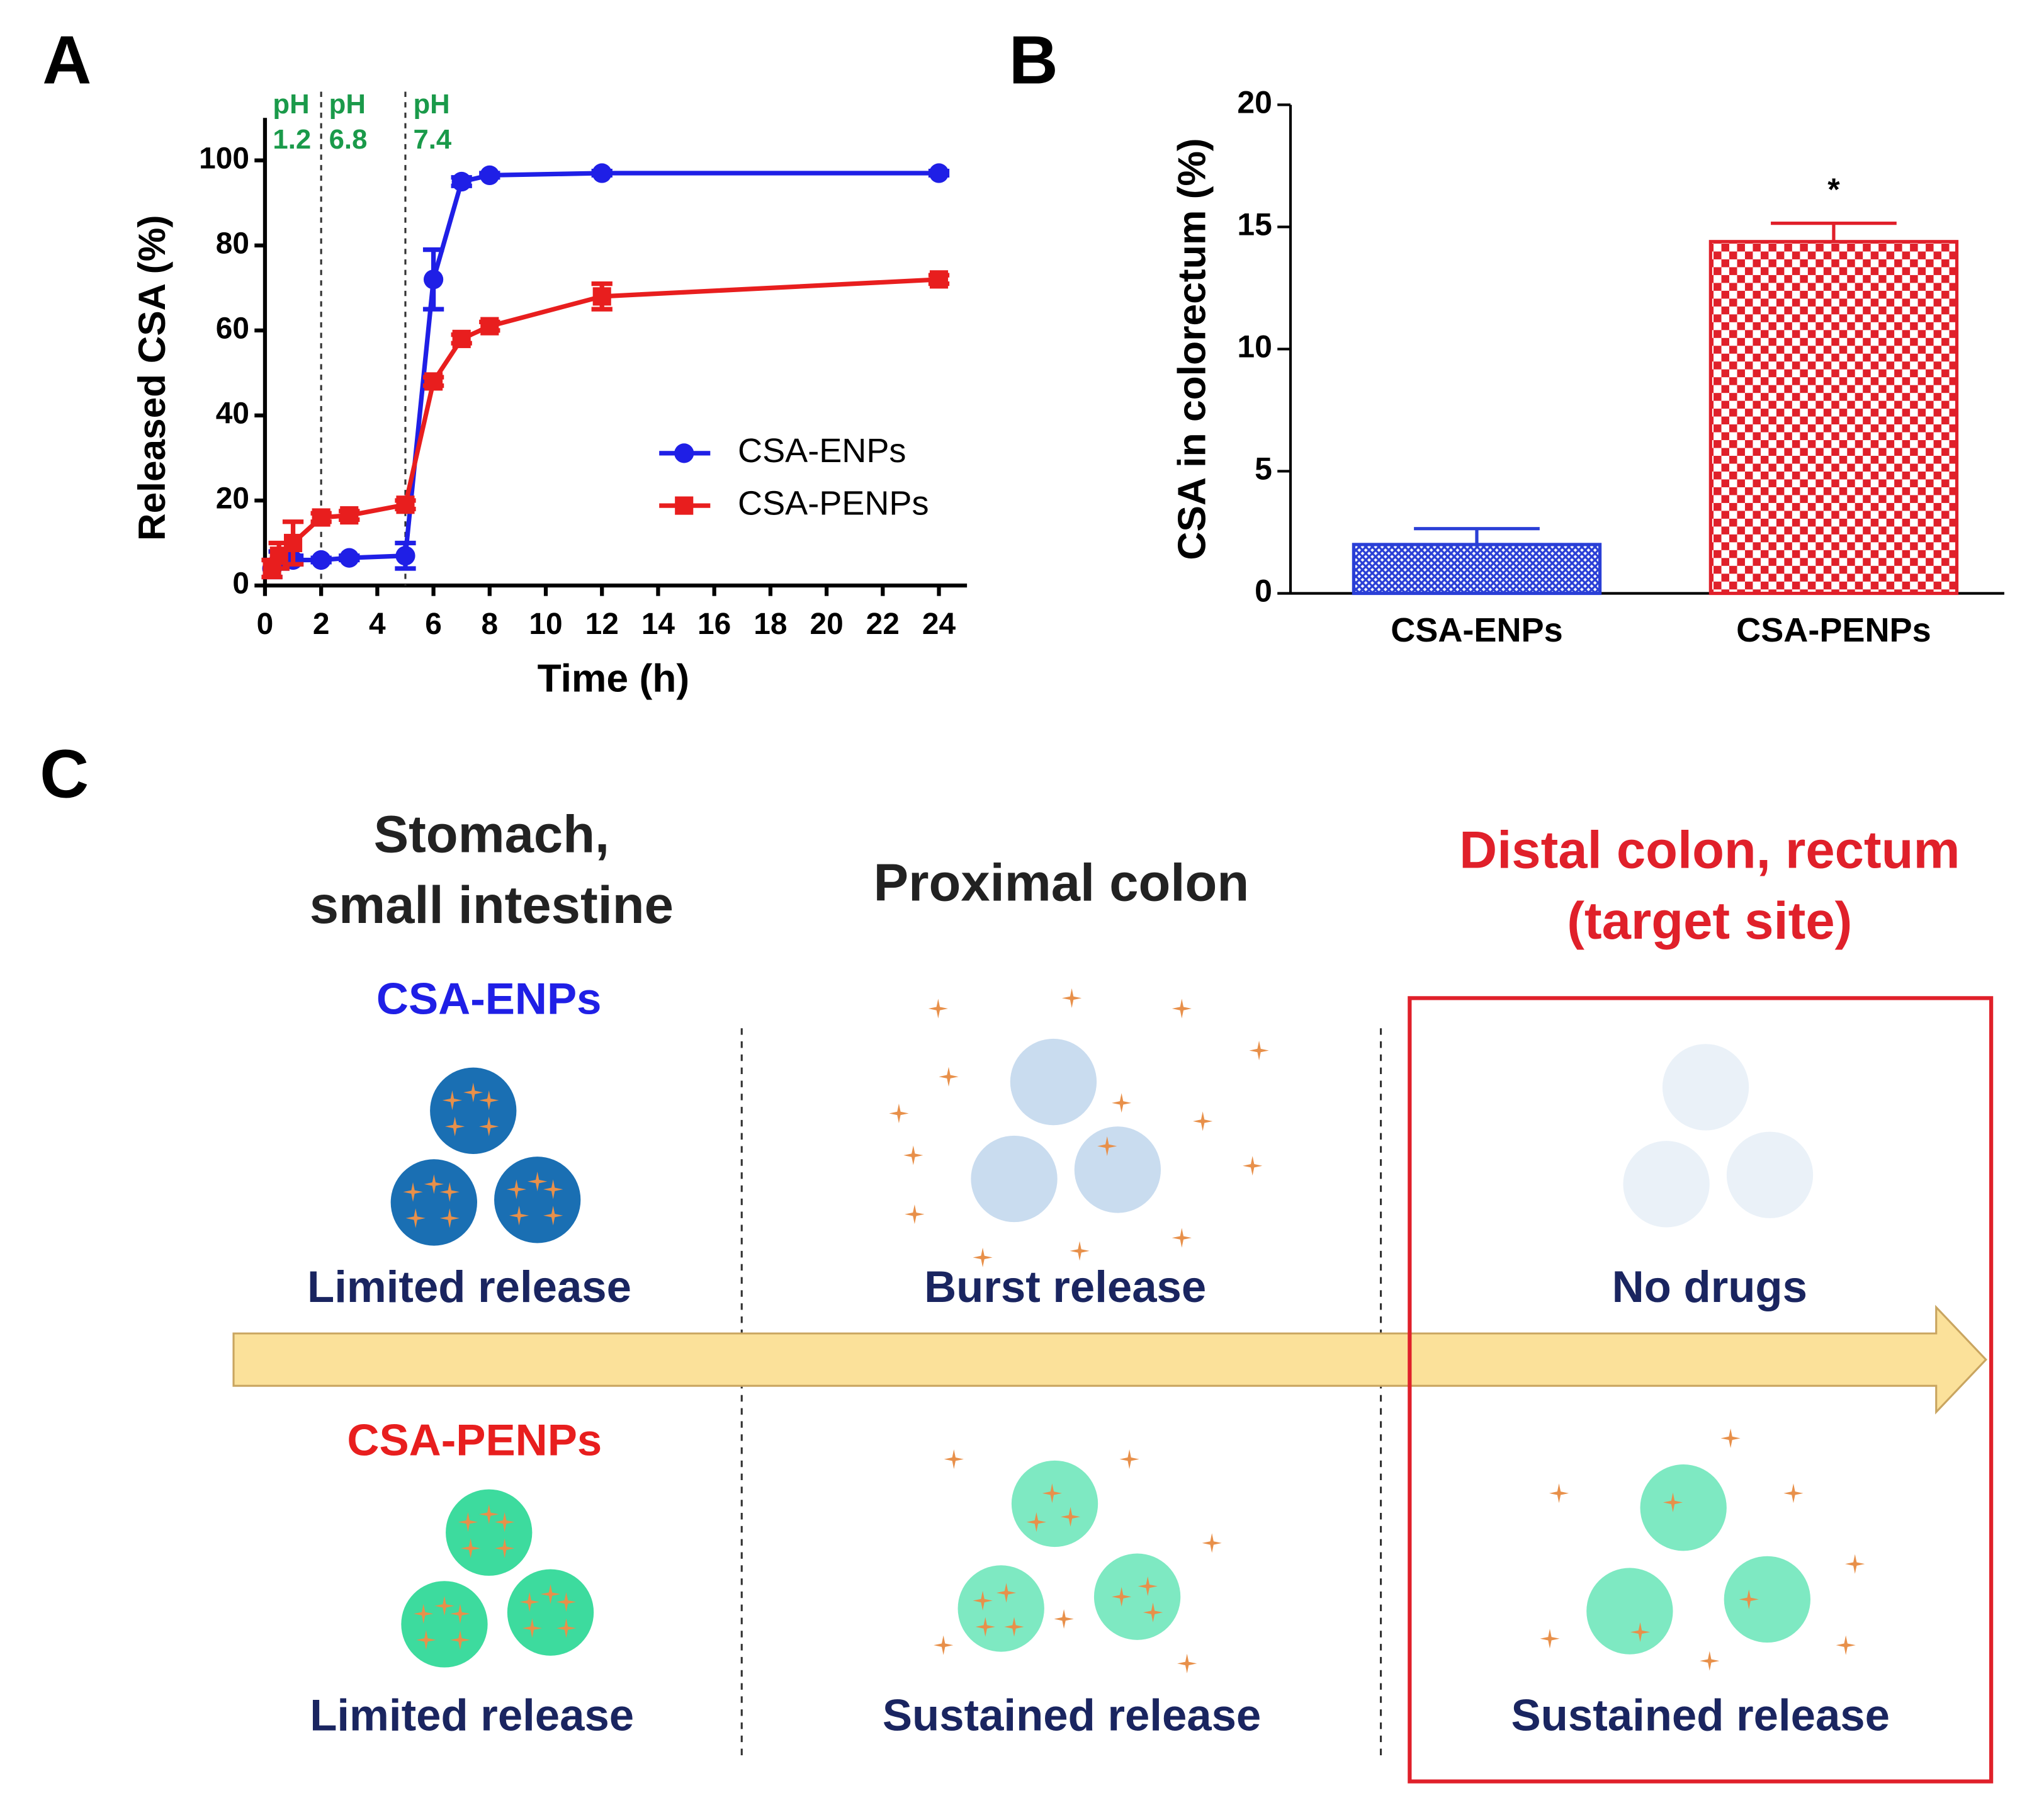 The height and width of the screenshot is (1805, 2044). What do you see at coordinates (64, 774) in the screenshot?
I see `panel-label: C` at bounding box center [64, 774].